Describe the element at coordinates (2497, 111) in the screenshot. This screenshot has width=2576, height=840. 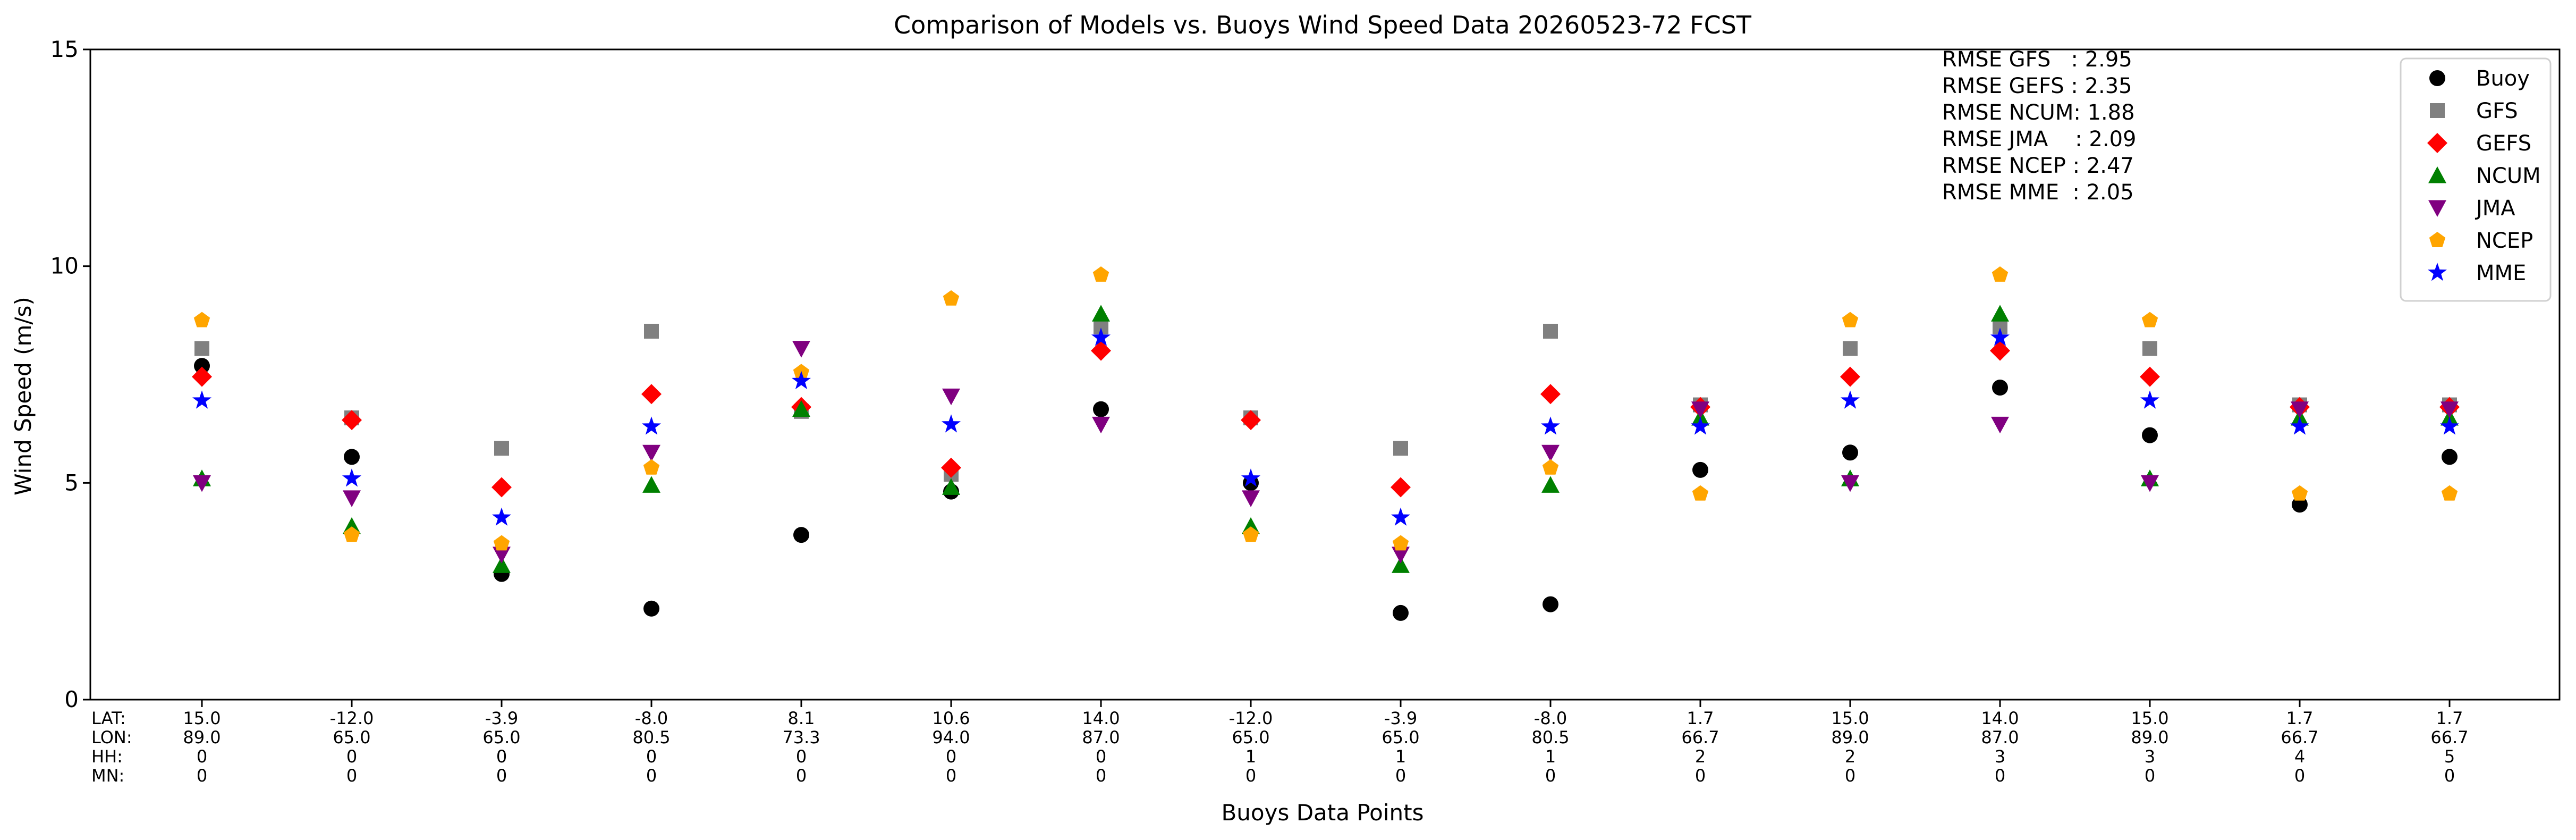
I see `legend-label: GFS` at that location.